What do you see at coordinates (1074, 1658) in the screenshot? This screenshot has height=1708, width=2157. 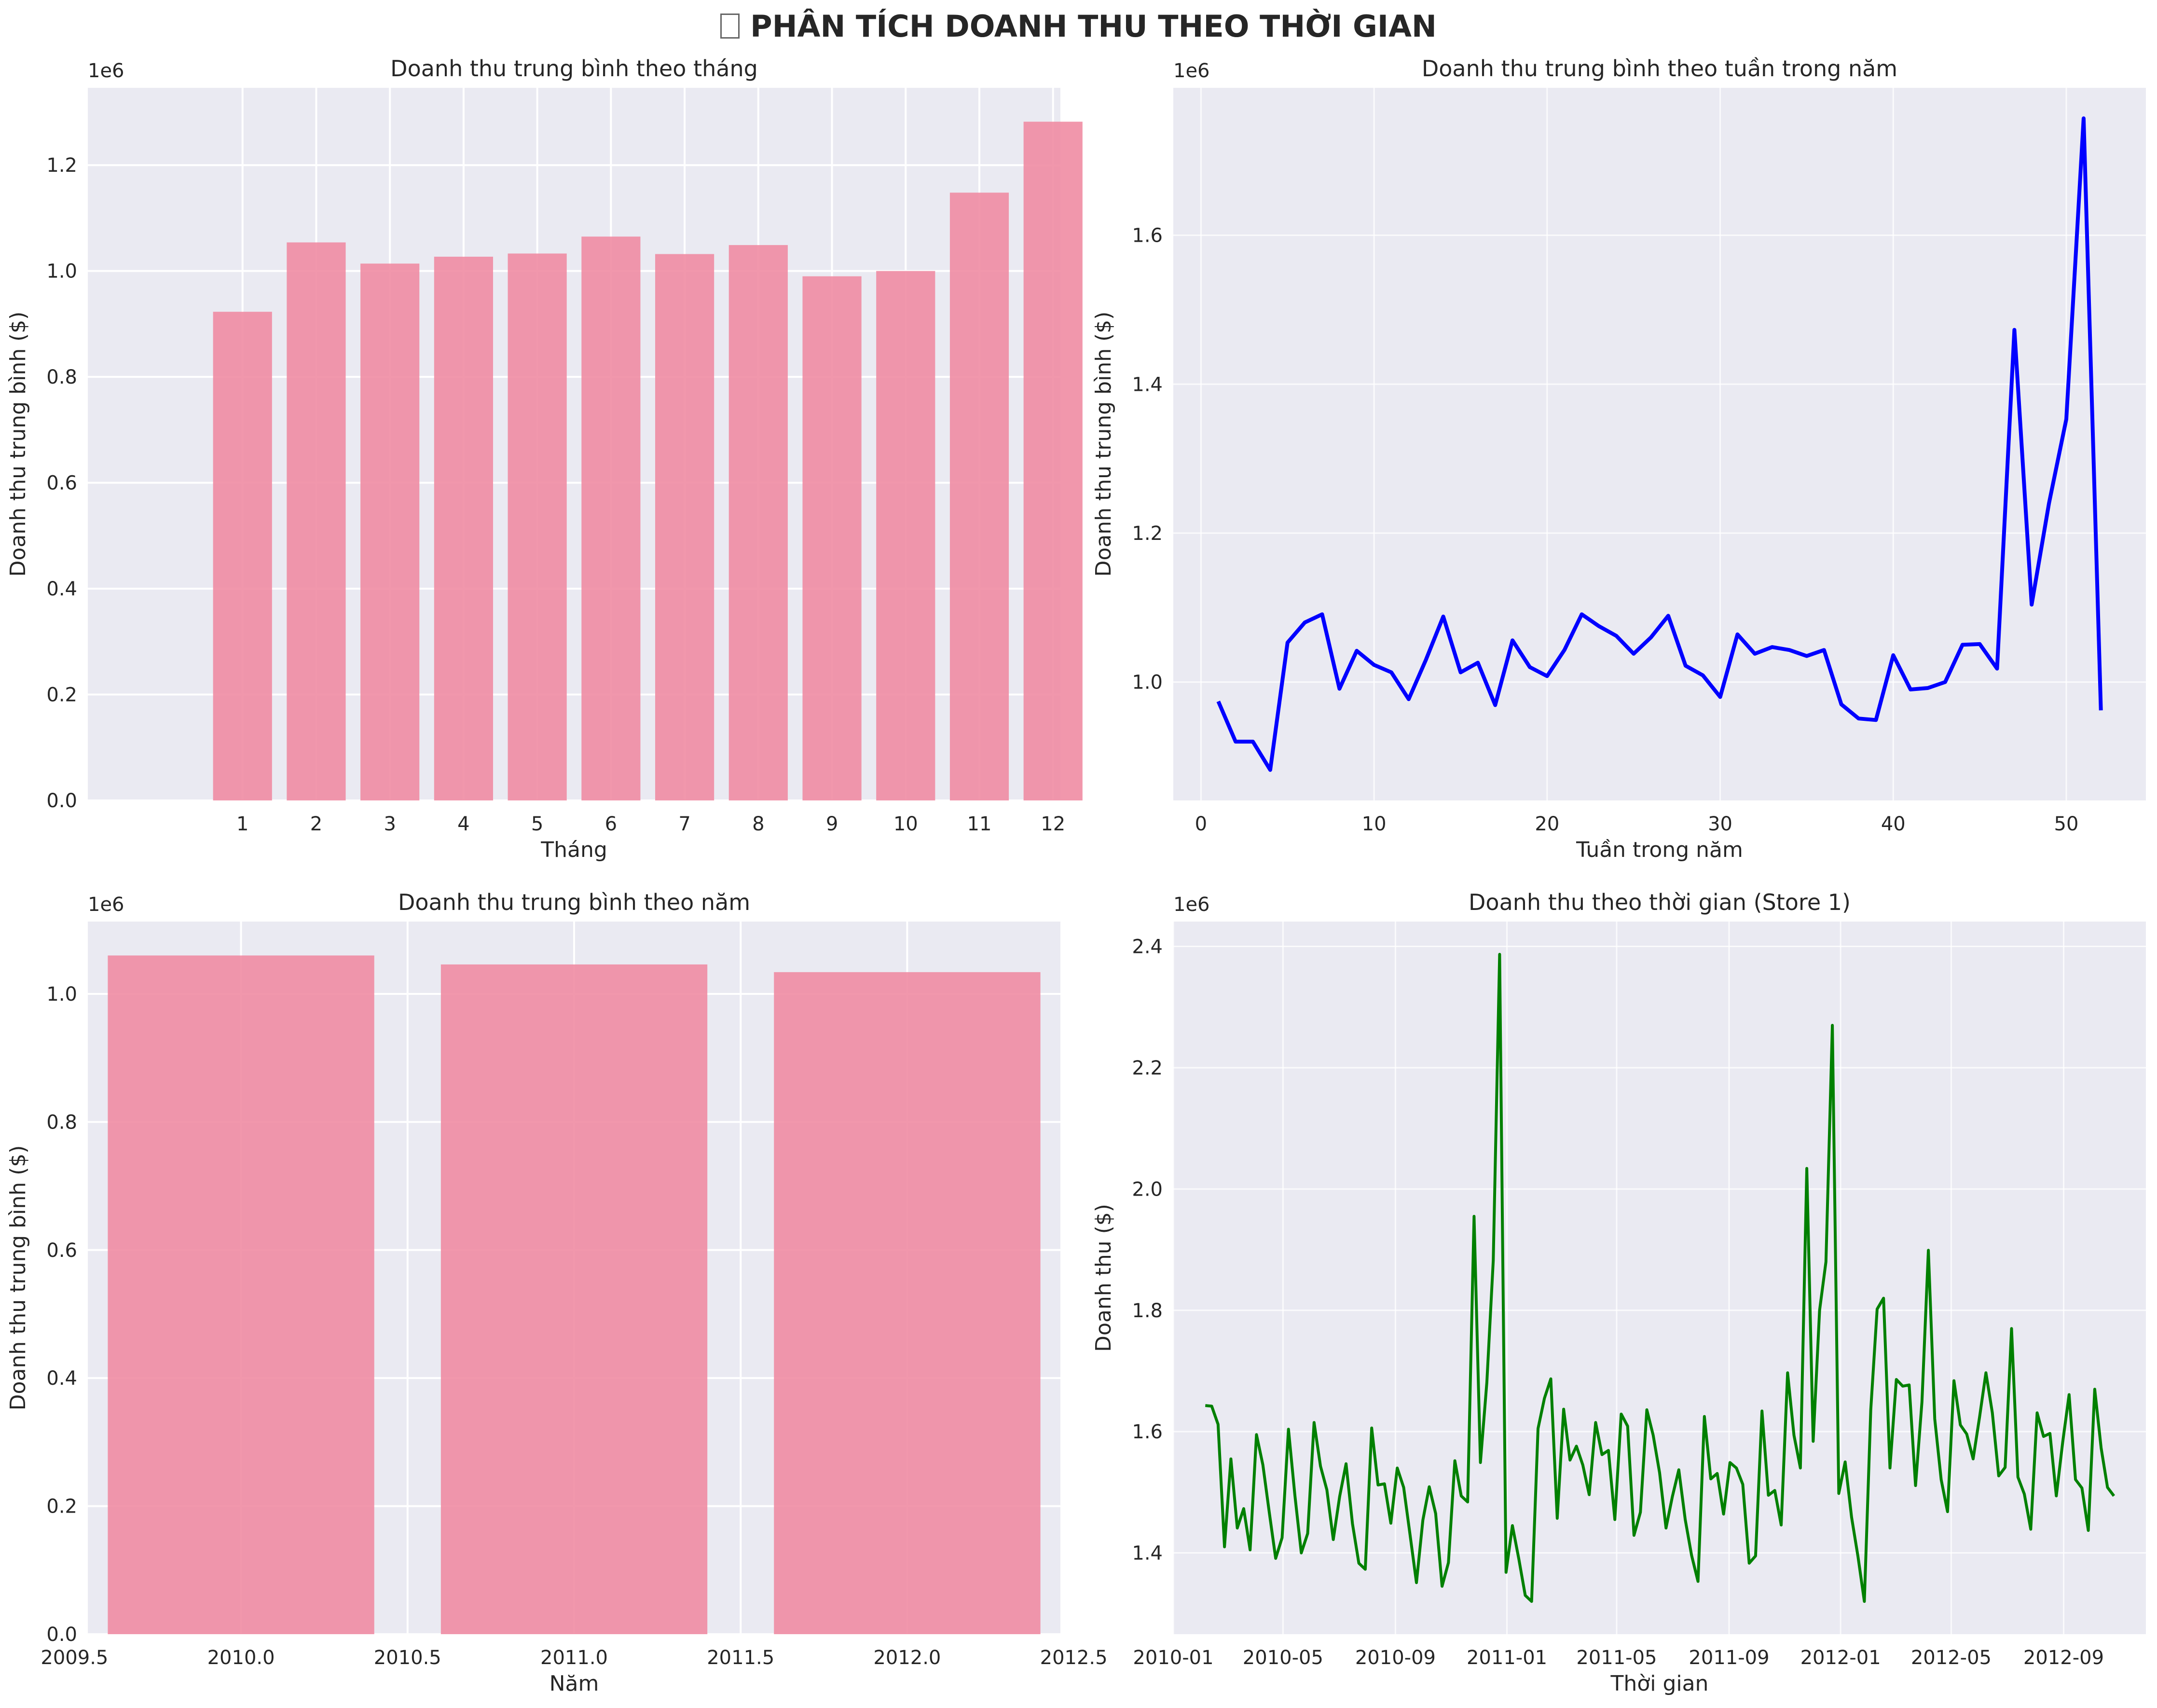 I see `x-tick-label: 2012.5` at bounding box center [1074, 1658].